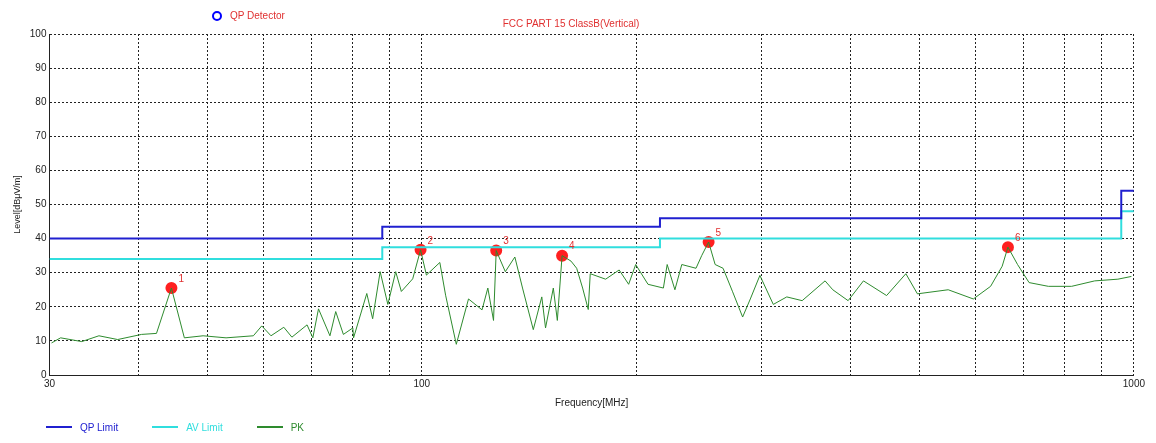 The image size is (1156, 443). Describe the element at coordinates (718, 232) in the screenshot. I see `annotation: 5` at that location.